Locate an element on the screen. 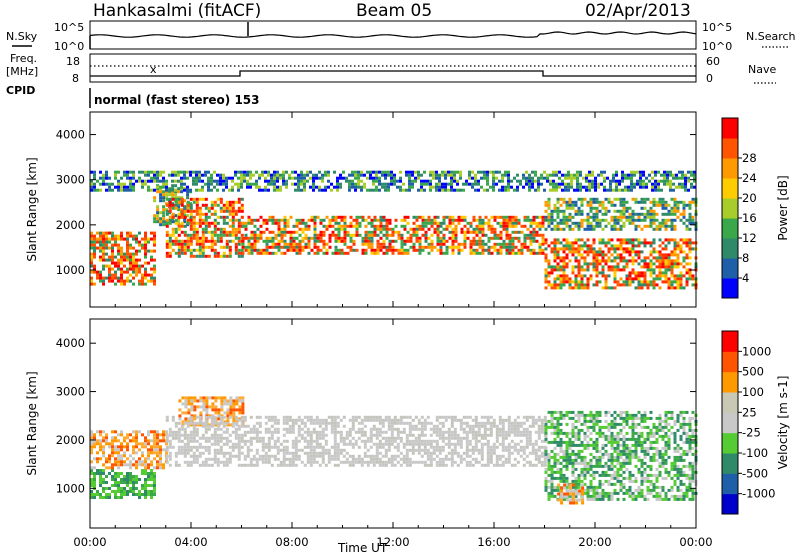 This screenshot has width=800, height=554. colorbar-tick-label: 24 is located at coordinates (749, 178).